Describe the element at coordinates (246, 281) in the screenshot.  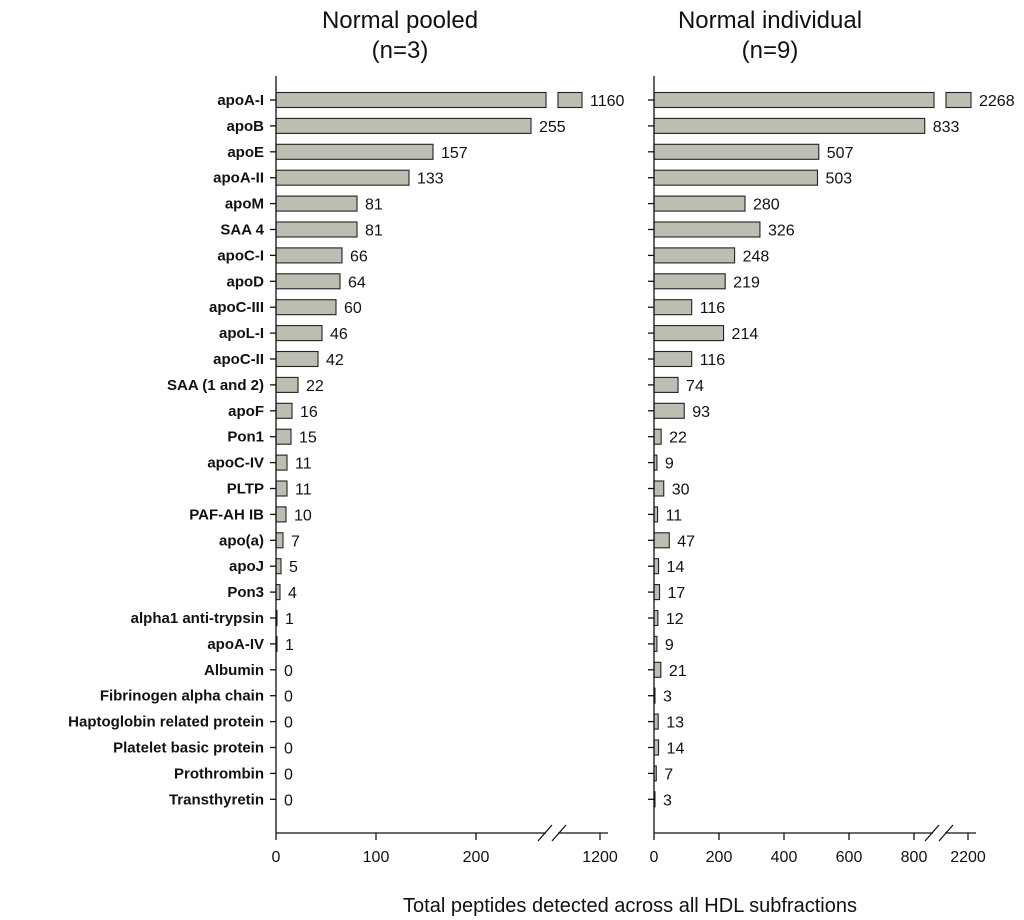
I see `category-label: apoD` at that location.